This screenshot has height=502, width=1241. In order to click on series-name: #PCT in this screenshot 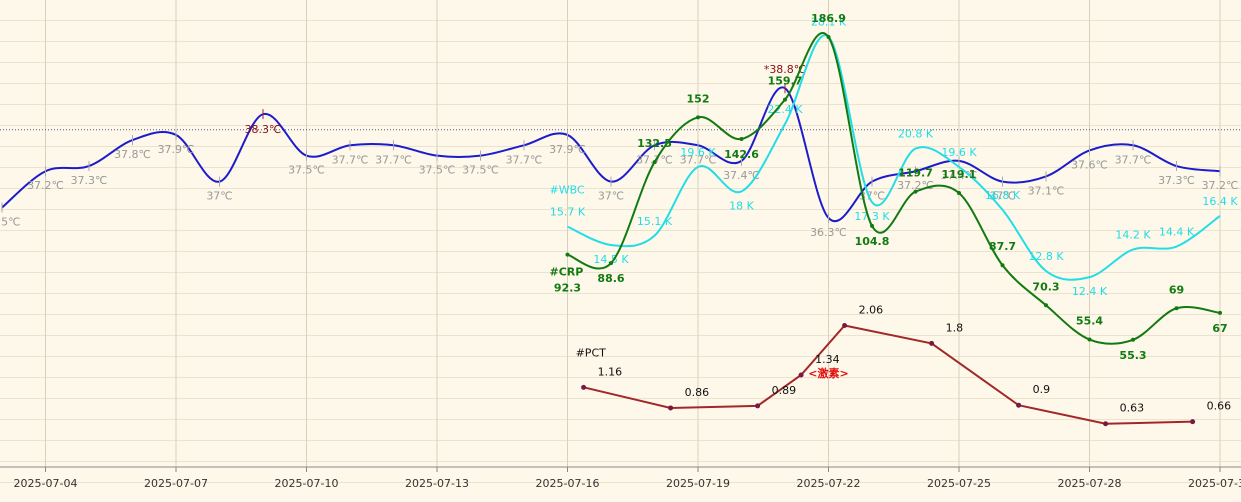, I will do `click(591, 352)`.